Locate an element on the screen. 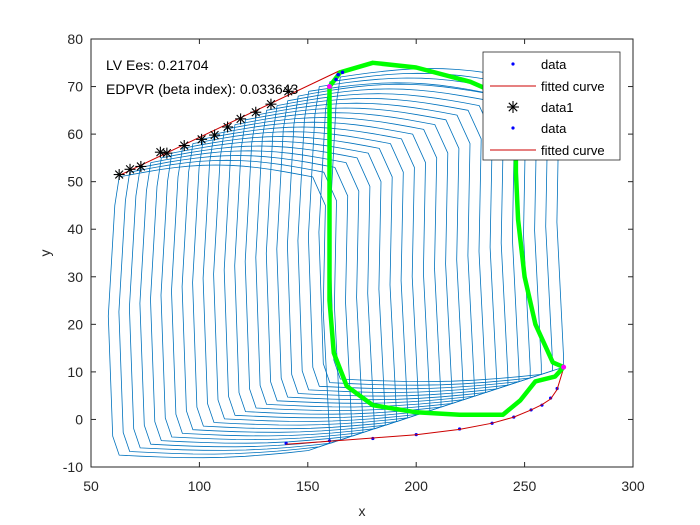 The image size is (700, 525). y-tick-label: 0 is located at coordinates (79, 419).